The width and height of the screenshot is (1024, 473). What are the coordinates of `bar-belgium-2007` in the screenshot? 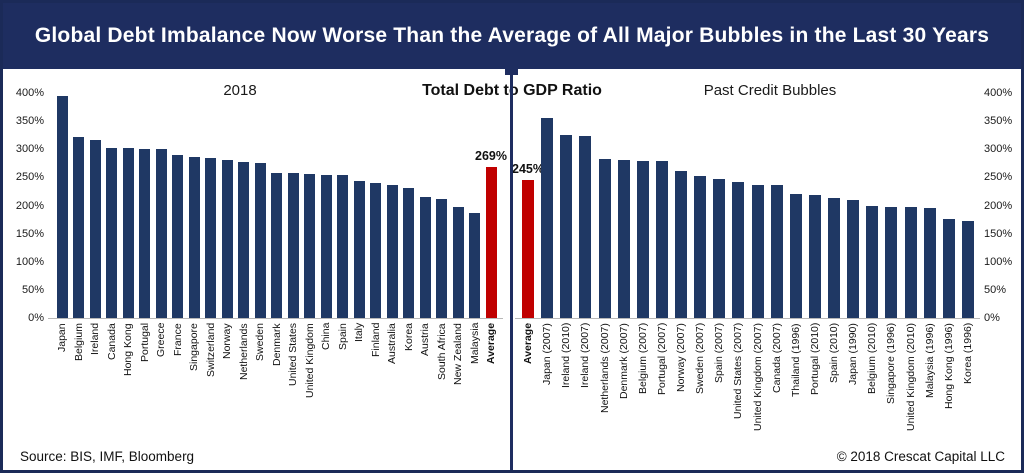 It's located at (642, 239).